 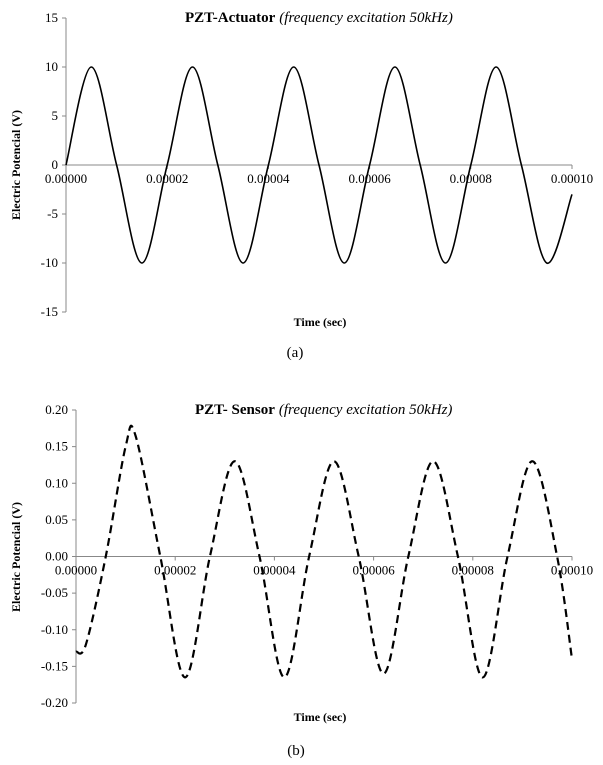 I want to click on chart-a-caption: (a), so click(x=295, y=353).